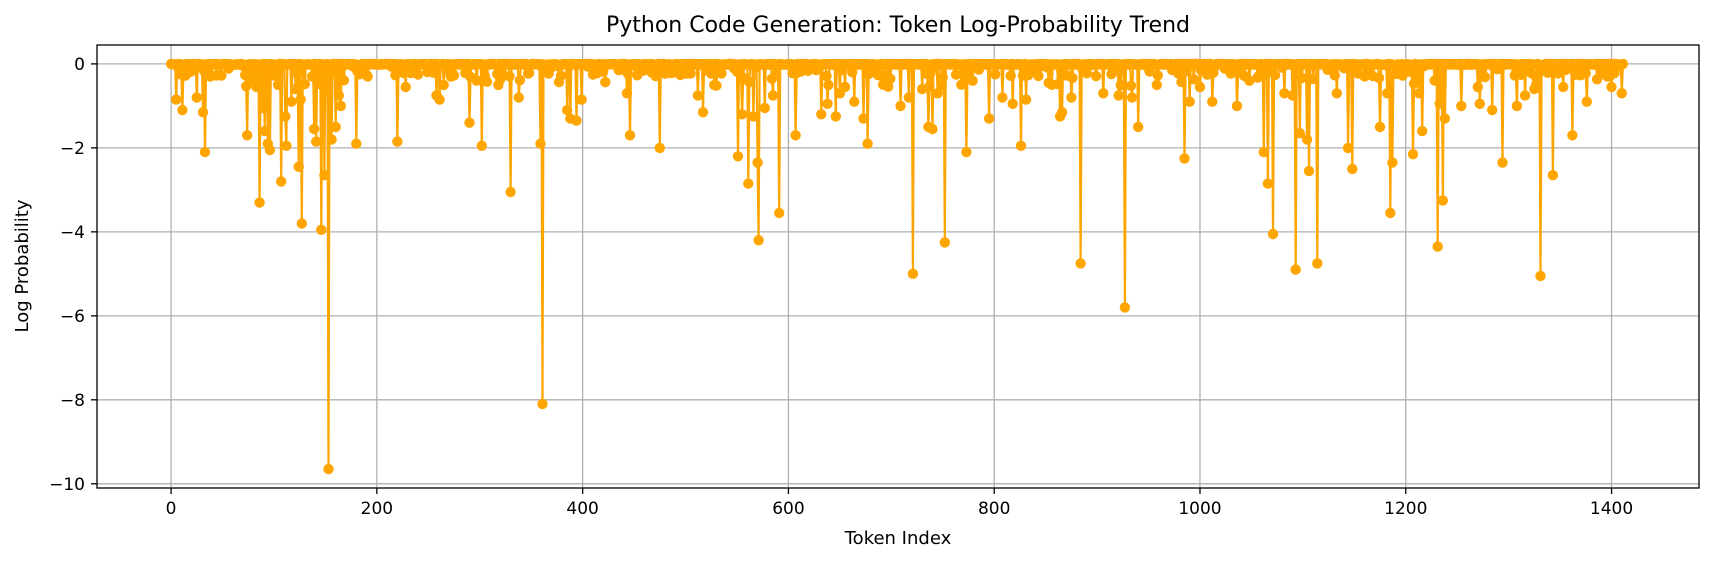 The height and width of the screenshot is (561, 1713). Describe the element at coordinates (72, 149) in the screenshot. I see `y-tick-label: −2` at that location.